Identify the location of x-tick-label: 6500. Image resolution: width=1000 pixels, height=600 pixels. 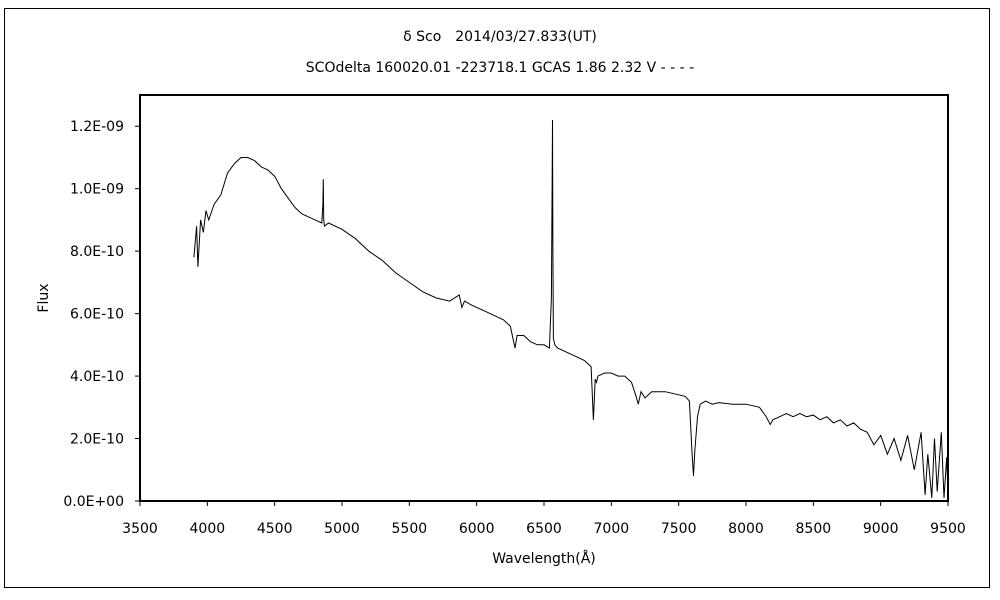
(544, 529).